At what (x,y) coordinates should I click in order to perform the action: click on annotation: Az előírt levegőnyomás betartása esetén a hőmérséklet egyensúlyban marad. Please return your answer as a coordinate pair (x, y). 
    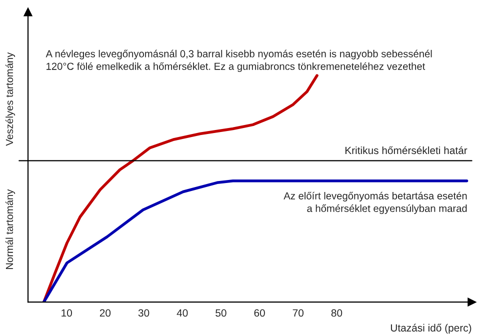
    Looking at the image, I should click on (375, 203).